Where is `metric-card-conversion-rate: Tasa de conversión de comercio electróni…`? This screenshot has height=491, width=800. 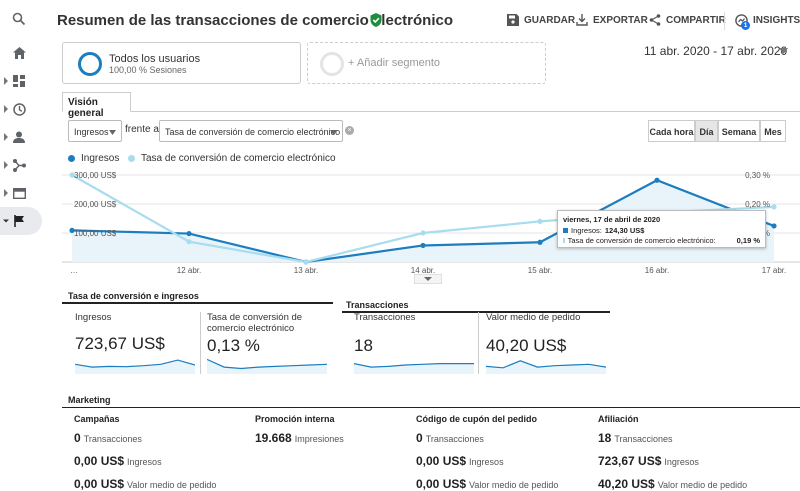
metric-card-conversion-rate: Tasa de conversión de comercio electróni… is located at coordinates (267, 343).